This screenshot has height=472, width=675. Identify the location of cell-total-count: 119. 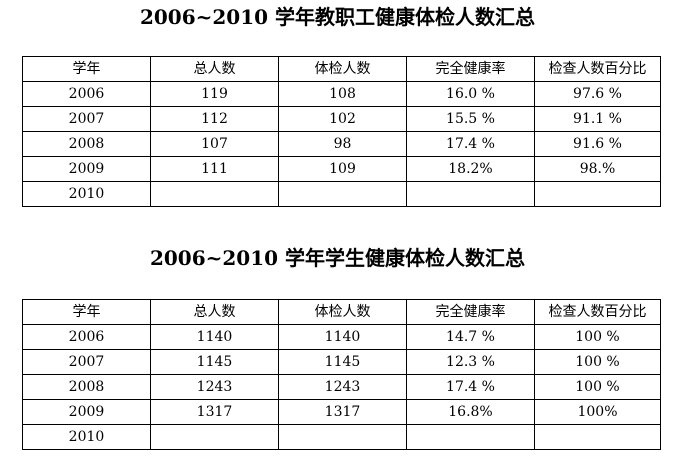
(214, 94).